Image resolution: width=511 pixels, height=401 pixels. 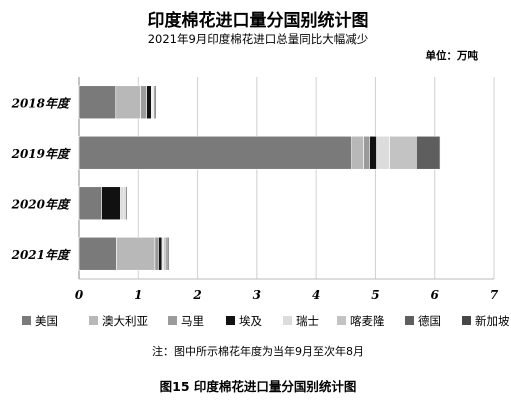 I want to click on legend-item: 德国, so click(x=423, y=321).